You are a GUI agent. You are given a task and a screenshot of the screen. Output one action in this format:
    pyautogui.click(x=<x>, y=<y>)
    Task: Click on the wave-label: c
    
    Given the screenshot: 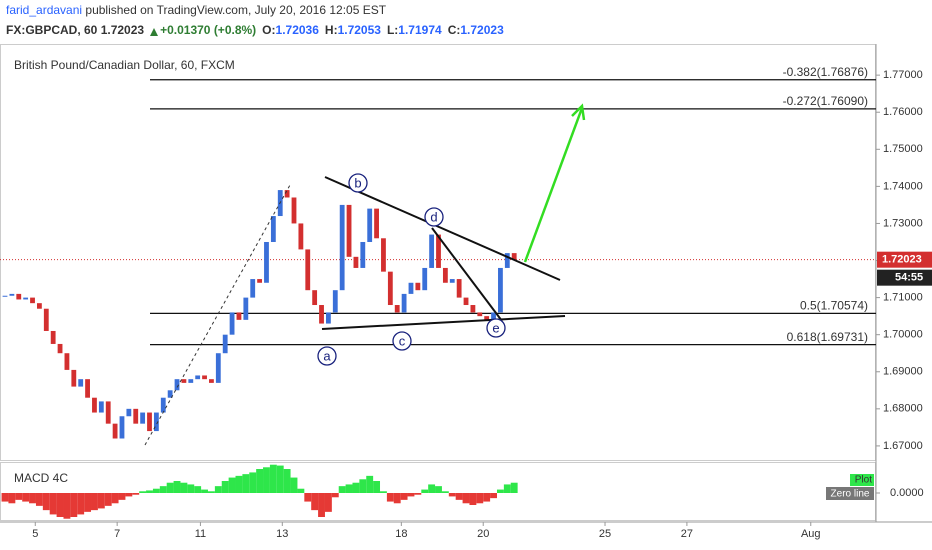 What is the action you would take?
    pyautogui.click(x=402, y=340)
    